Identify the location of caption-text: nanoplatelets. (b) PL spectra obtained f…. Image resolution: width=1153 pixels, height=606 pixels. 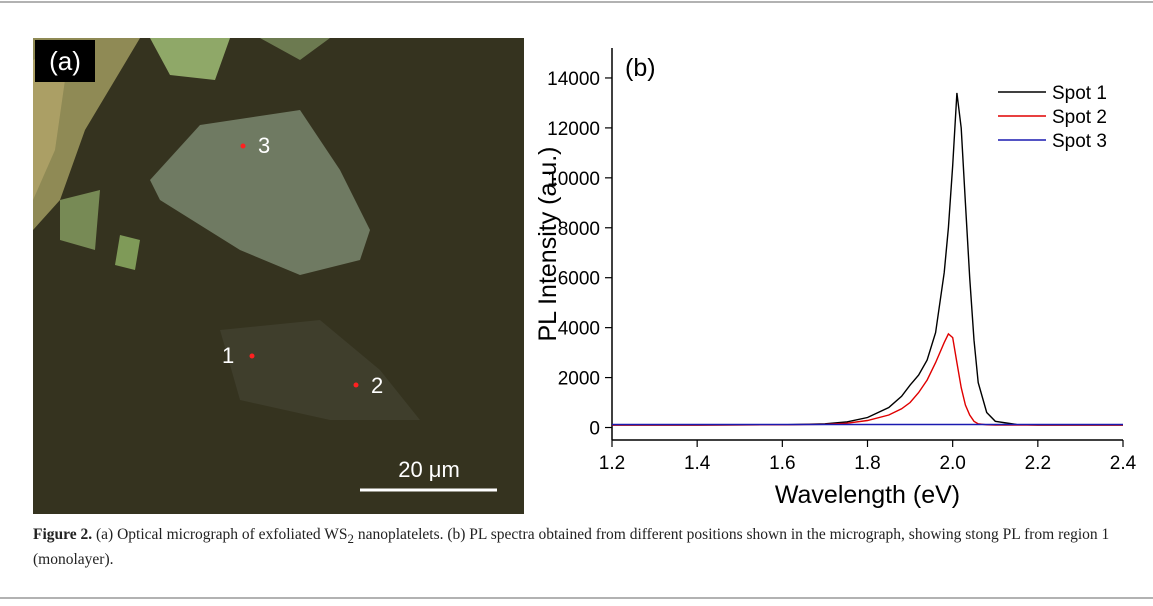
(571, 547).